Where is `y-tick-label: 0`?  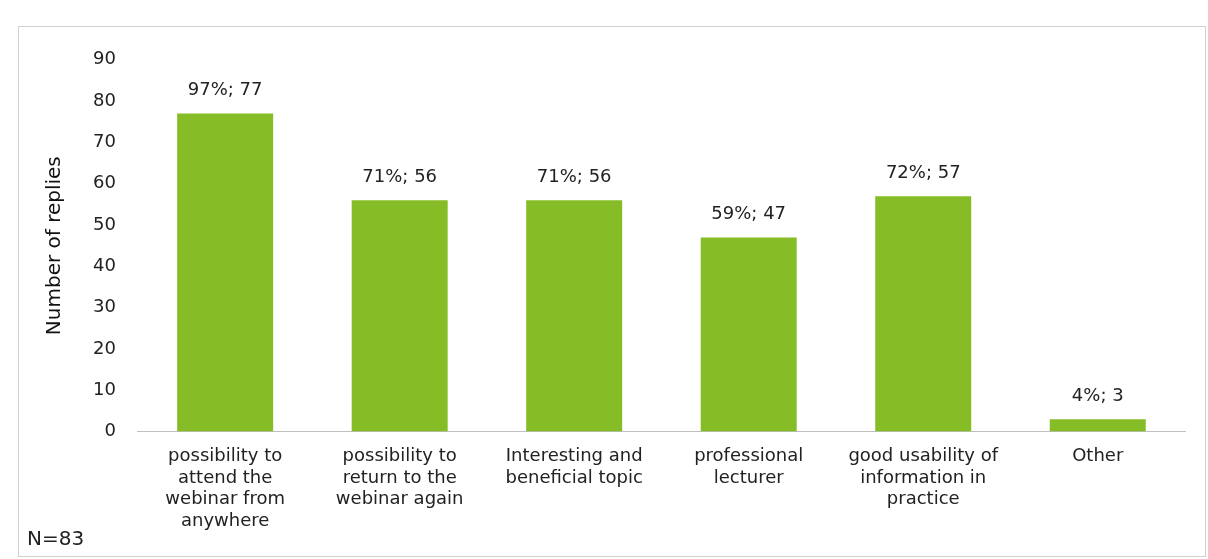 y-tick-label: 0 is located at coordinates (110, 430).